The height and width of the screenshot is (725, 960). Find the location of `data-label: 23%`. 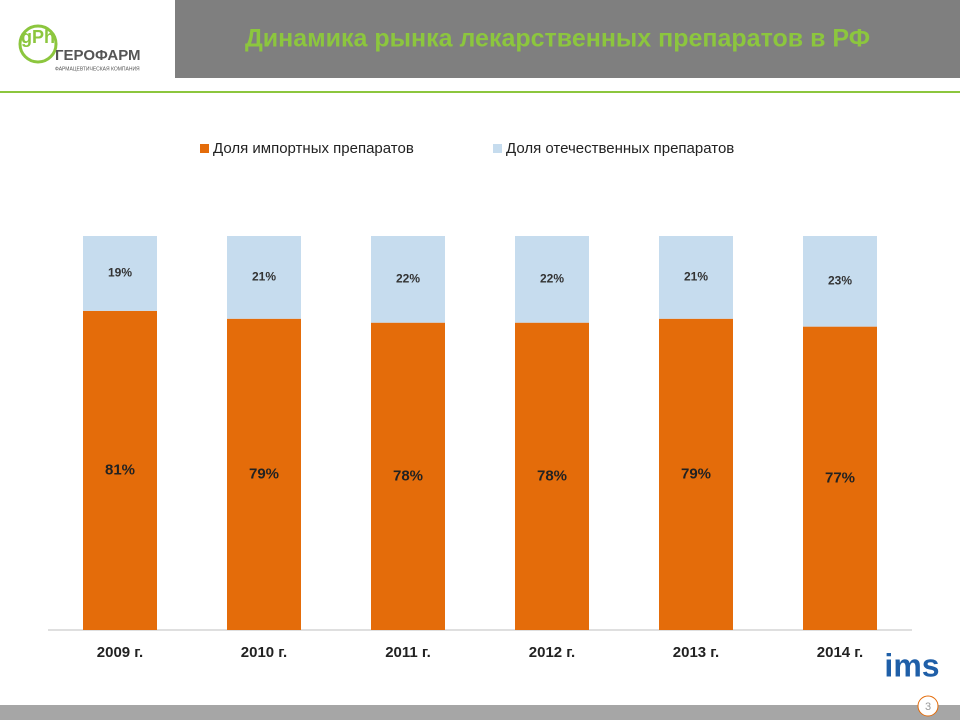

data-label: 23% is located at coordinates (840, 280).